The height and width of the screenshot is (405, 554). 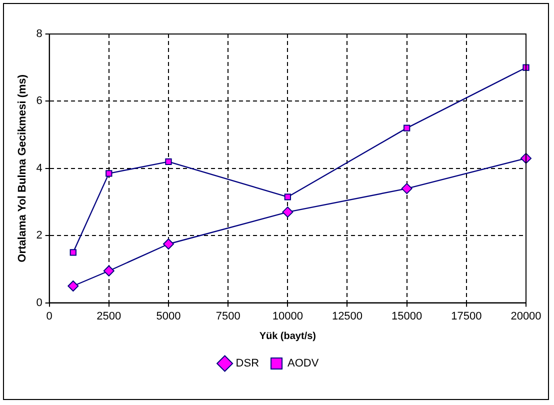 What do you see at coordinates (347, 316) in the screenshot?
I see `x-tick-label: 12500` at bounding box center [347, 316].